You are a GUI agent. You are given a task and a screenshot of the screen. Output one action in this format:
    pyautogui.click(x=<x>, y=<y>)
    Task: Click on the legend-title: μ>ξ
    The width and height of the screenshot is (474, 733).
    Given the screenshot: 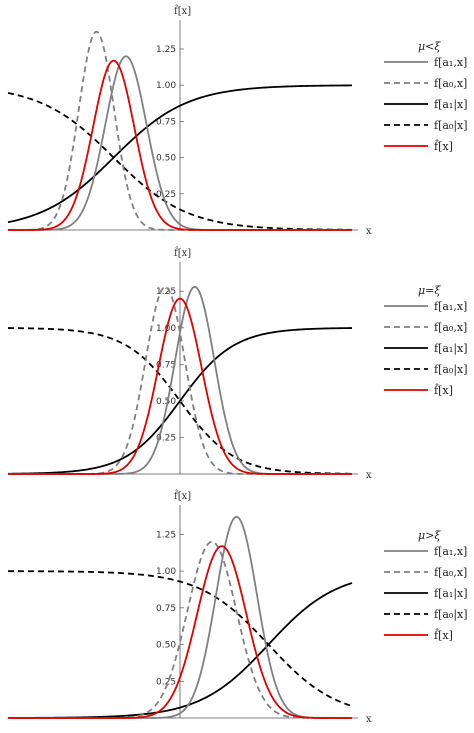 What is the action you would take?
    pyautogui.click(x=429, y=535)
    